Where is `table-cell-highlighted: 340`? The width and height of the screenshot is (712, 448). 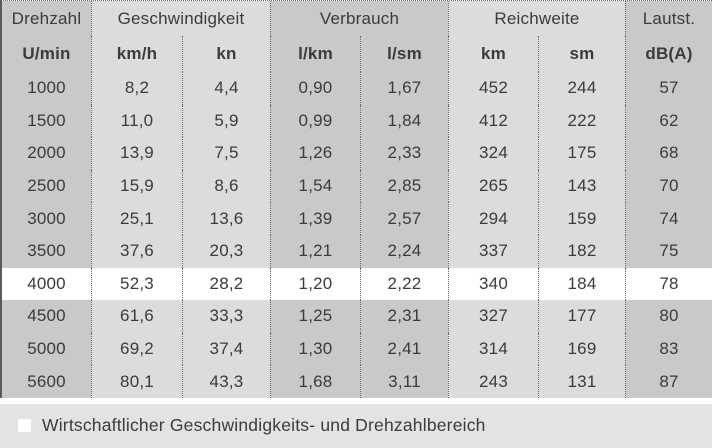 table-cell-highlighted: 340 is located at coordinates (493, 284).